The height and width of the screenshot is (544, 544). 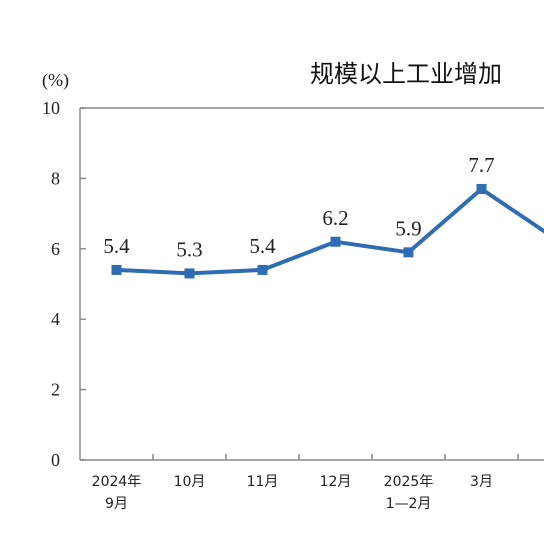 I want to click on data-label: 5.9, so click(x=408, y=228).